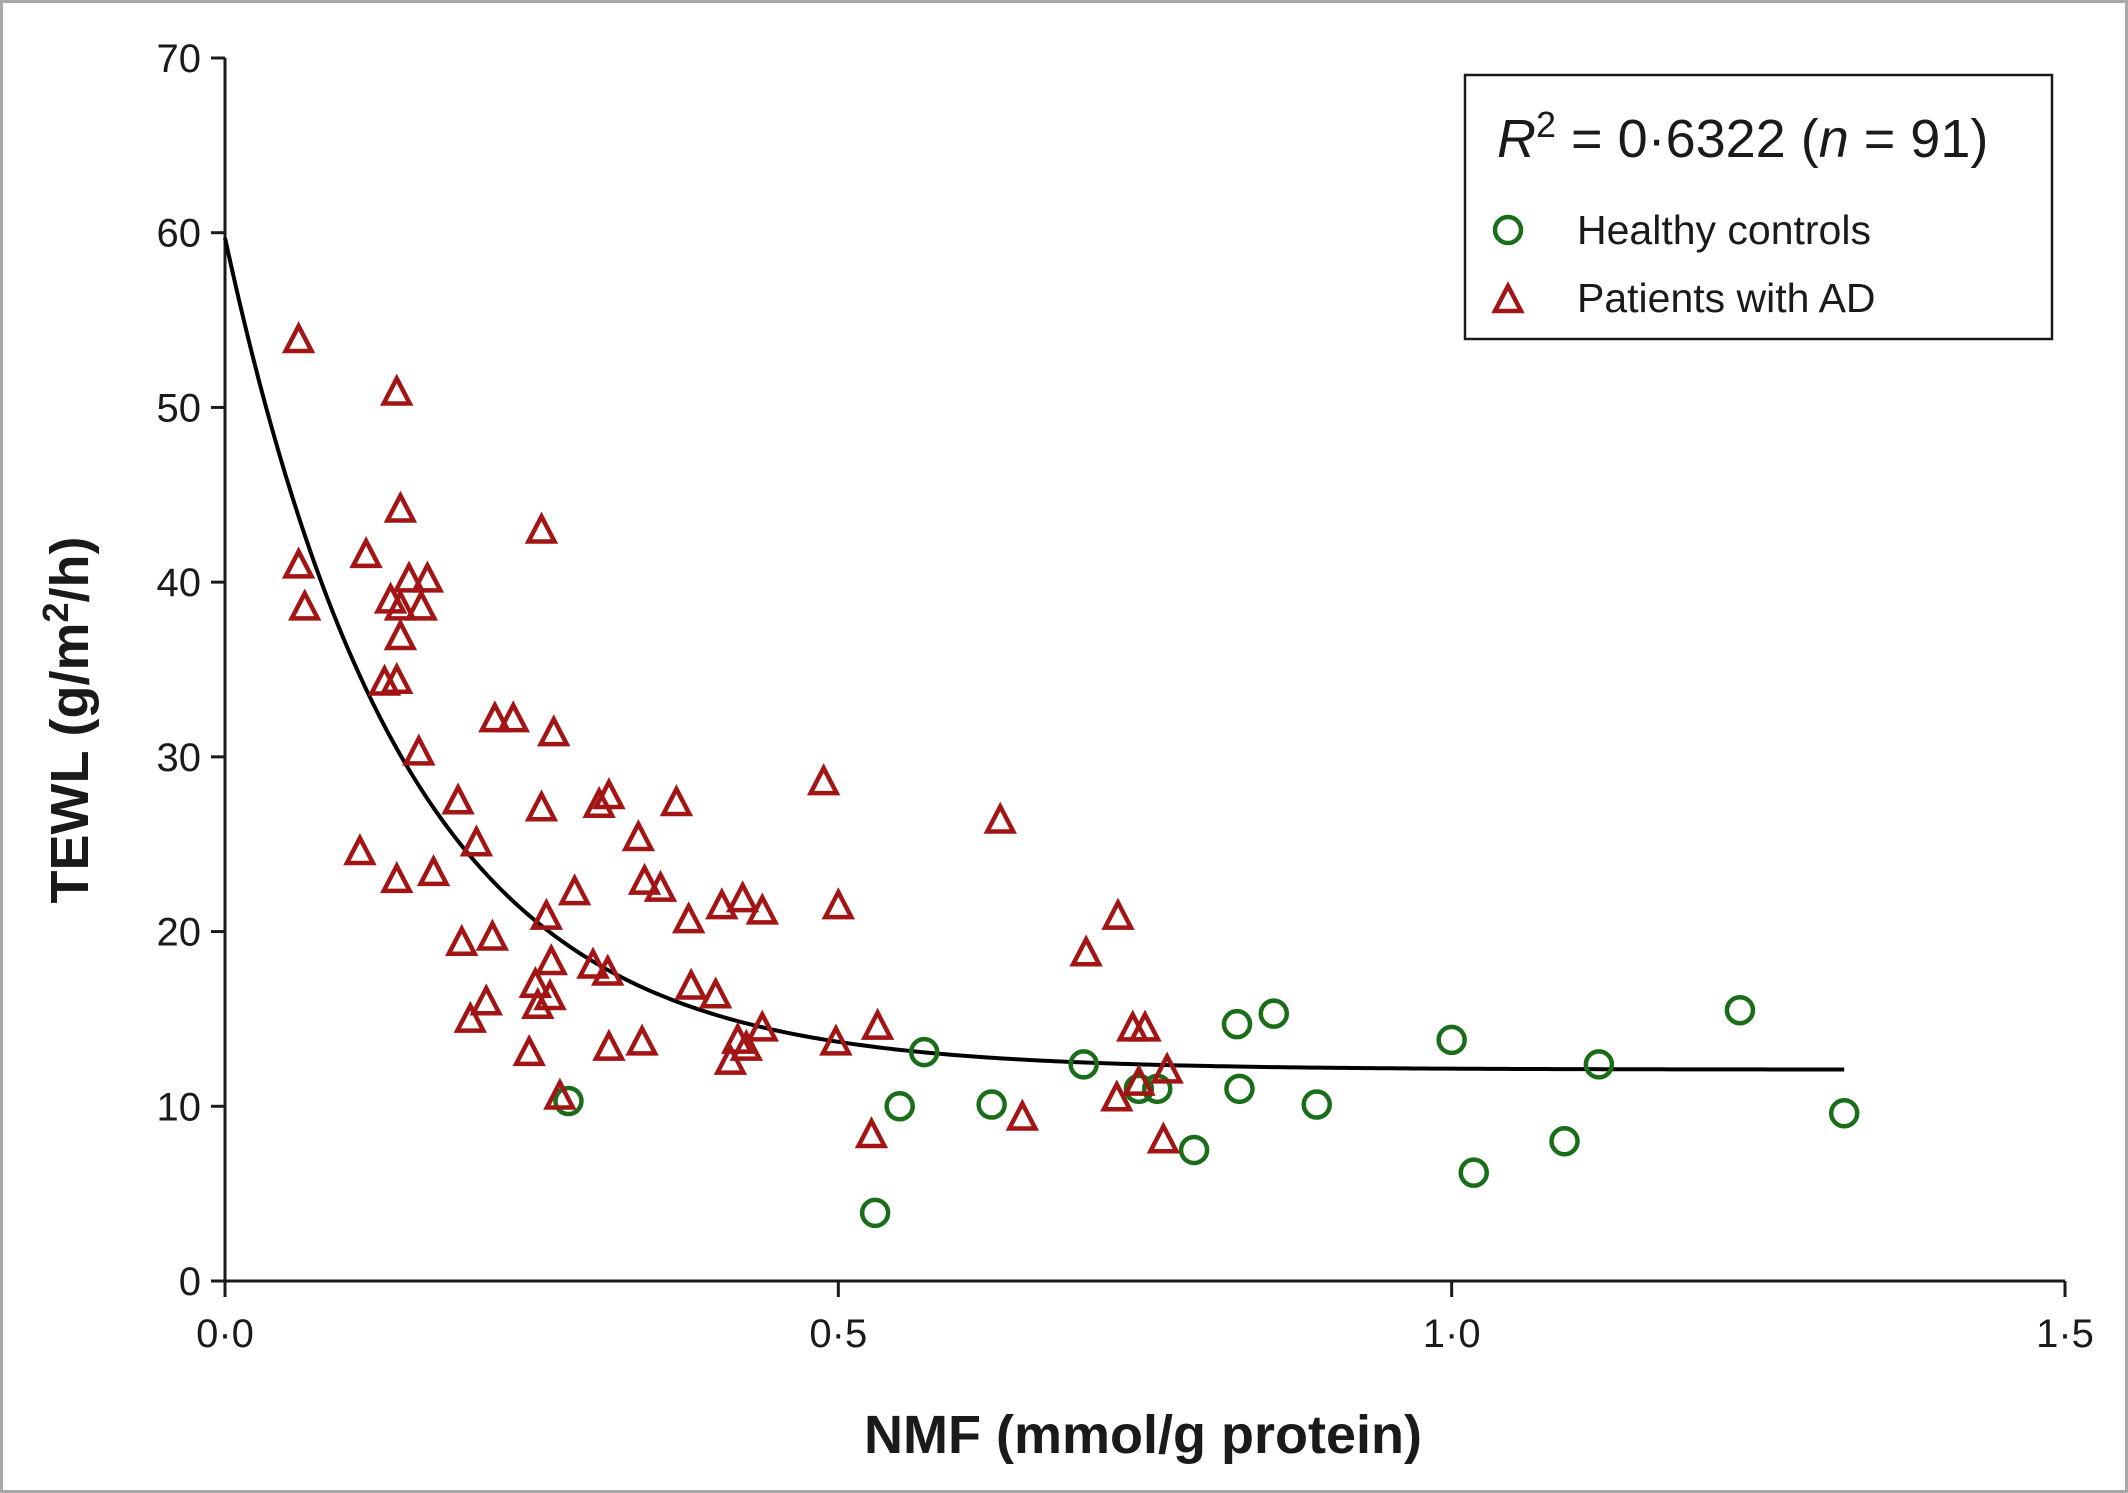  I want to click on x-tick-label: 1·0, so click(1452, 1334).